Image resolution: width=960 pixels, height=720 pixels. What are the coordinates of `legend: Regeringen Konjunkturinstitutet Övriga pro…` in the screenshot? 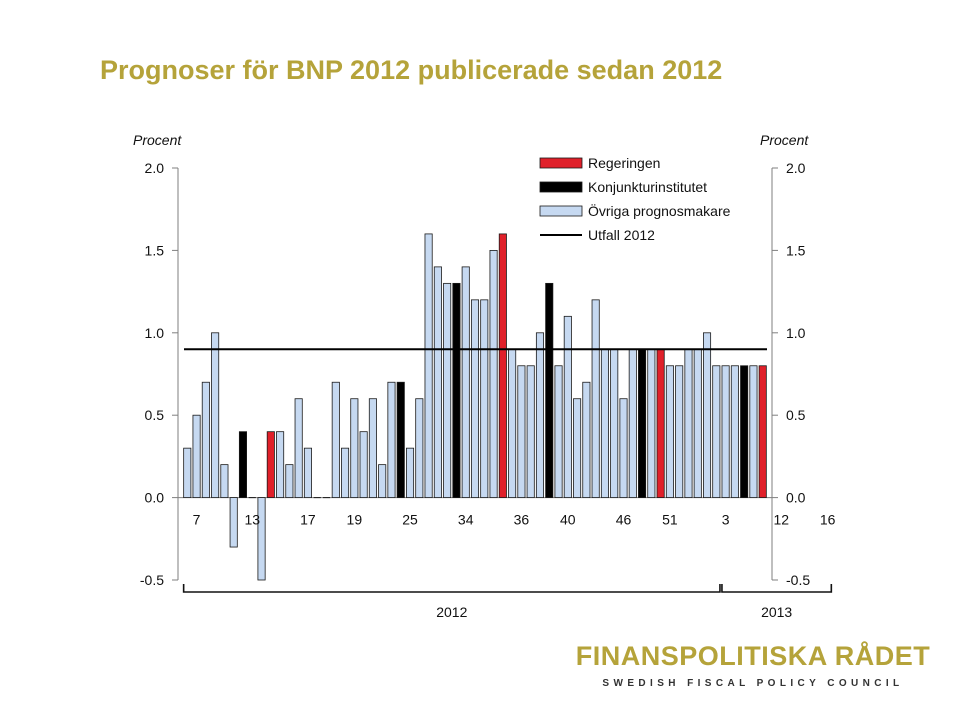 It's located at (635, 199).